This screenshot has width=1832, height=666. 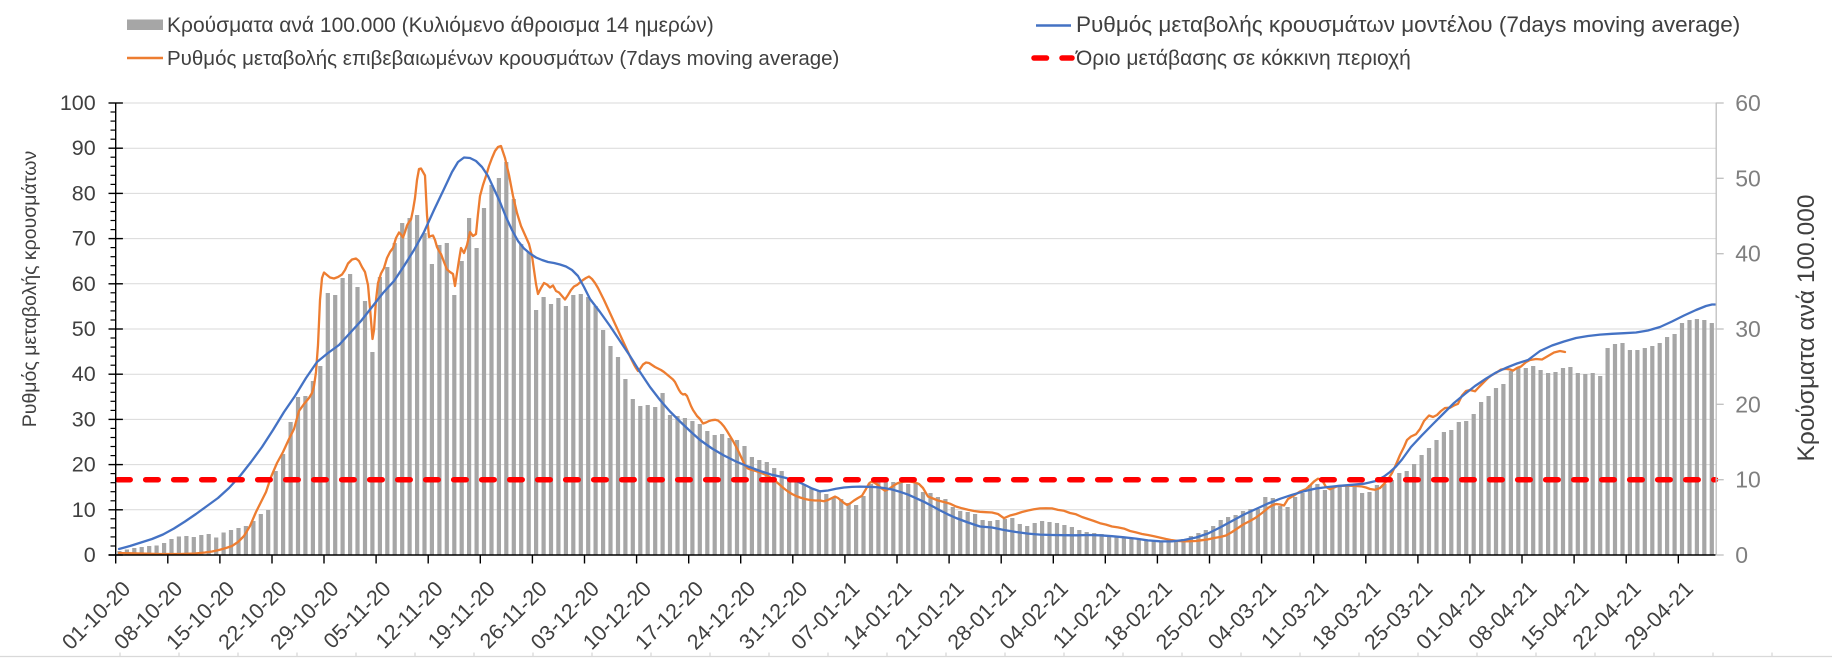 I want to click on svg-text:Όριο μετάβασης σε κόκκινη περι: Όριο μετάβασης σε κόκκινη περιοχή, so click(x=1243, y=58).